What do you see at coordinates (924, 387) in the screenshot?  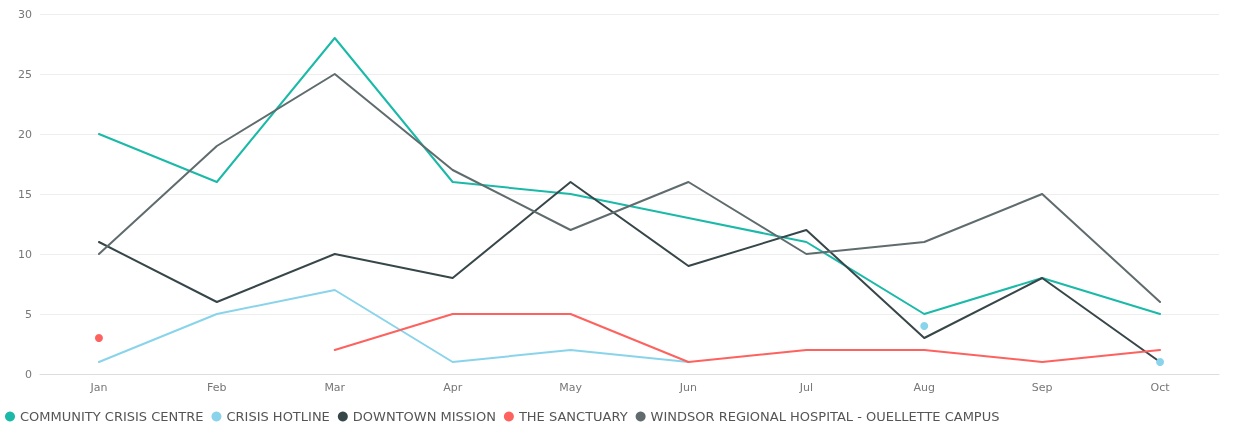 I see `x-tick-label: Aug` at bounding box center [924, 387].